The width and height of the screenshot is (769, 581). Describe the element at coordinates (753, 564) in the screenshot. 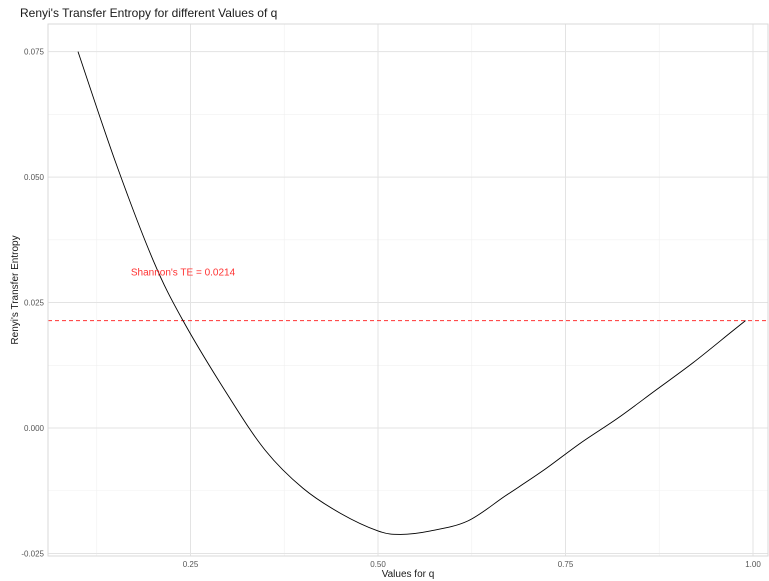

I see `x-tick-label: 1.00` at that location.